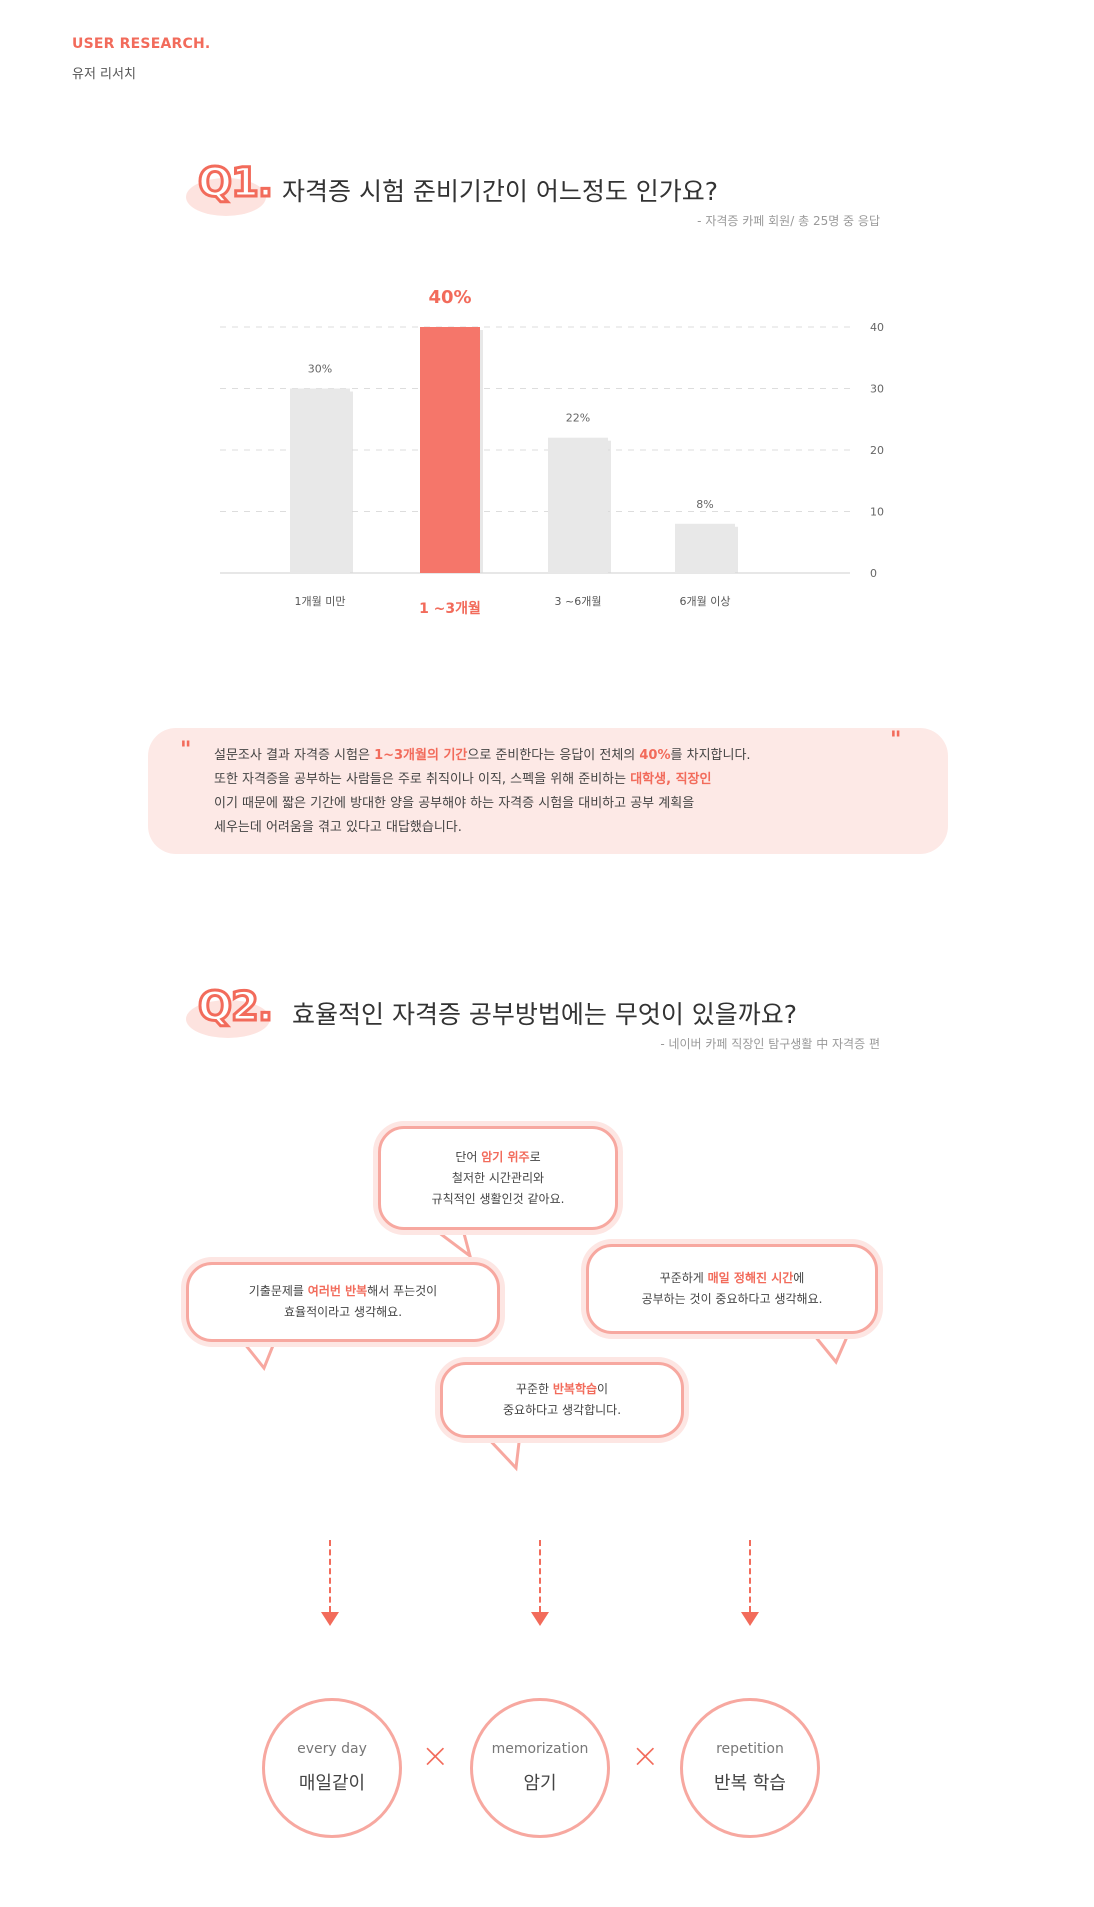 The width and height of the screenshot is (1094, 1907). I want to click on y-tick-label: 20, so click(877, 450).